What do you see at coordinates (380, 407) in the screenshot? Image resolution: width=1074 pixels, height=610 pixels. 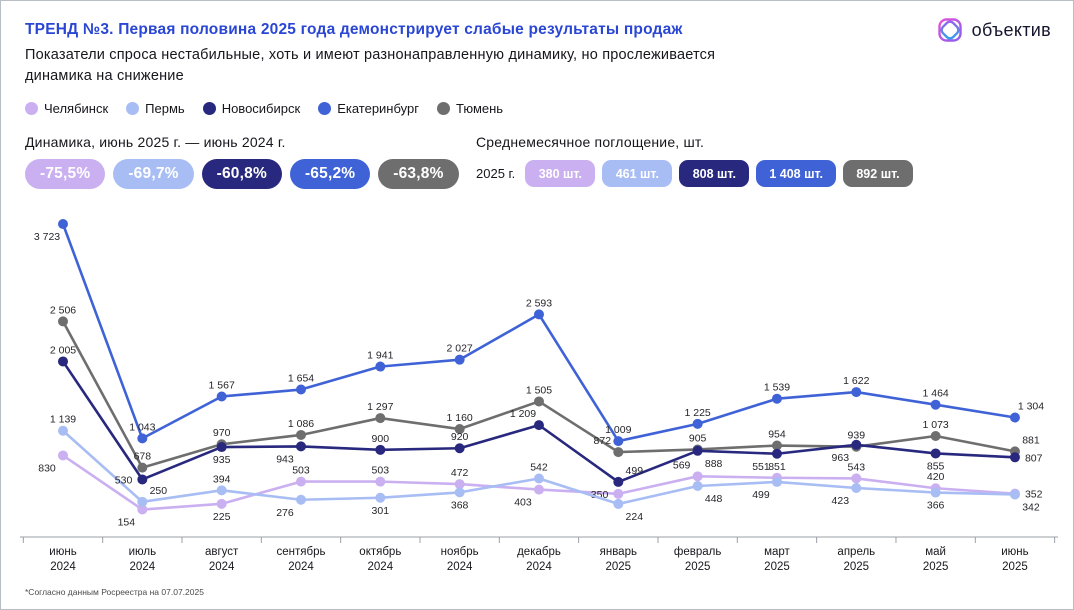 I see `data-point-label: 1 297` at bounding box center [380, 407].